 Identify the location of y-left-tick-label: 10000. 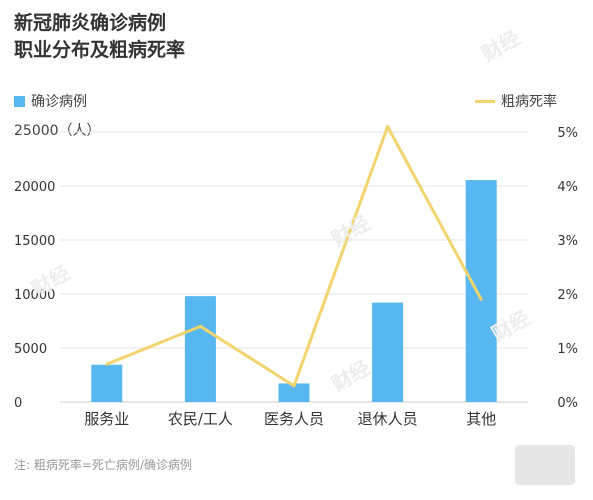
(34, 295).